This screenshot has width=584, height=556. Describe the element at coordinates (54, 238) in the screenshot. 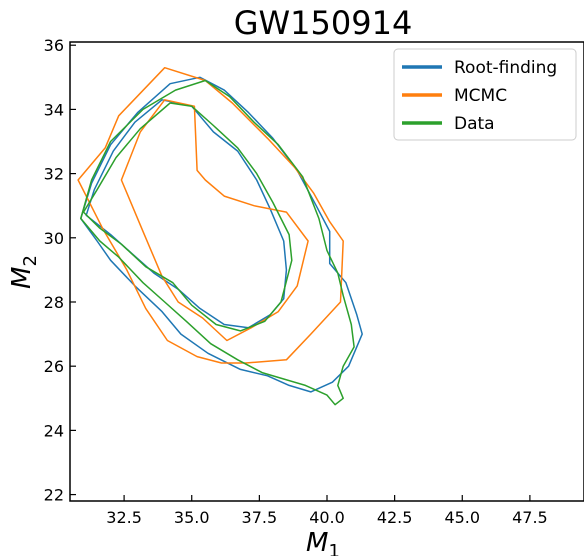

I see `y-tick-label: 30` at that location.